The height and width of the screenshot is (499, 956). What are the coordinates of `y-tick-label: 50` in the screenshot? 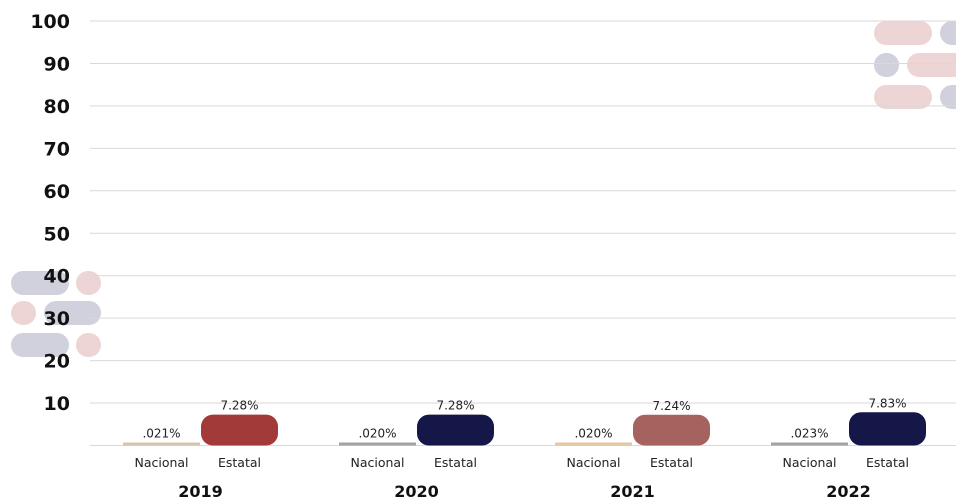 It's located at (57, 234).